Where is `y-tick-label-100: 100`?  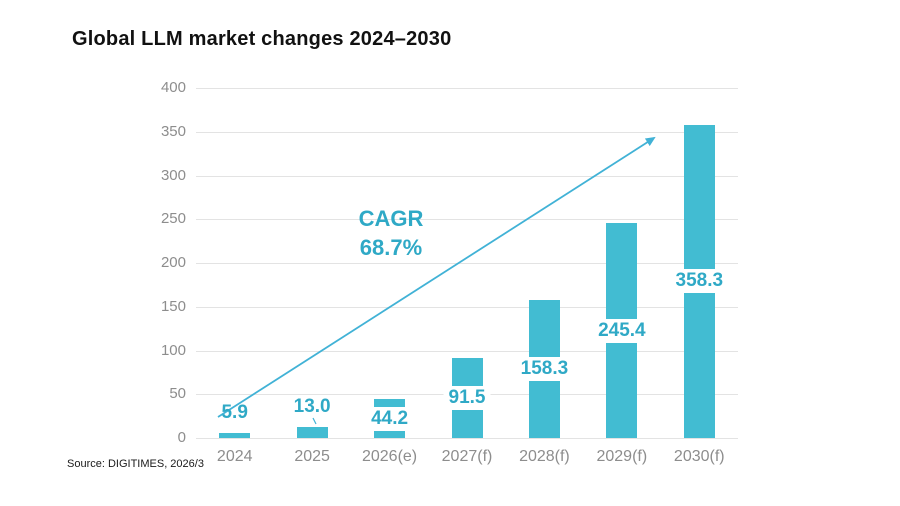 y-tick-label-100: 100 is located at coordinates (173, 350).